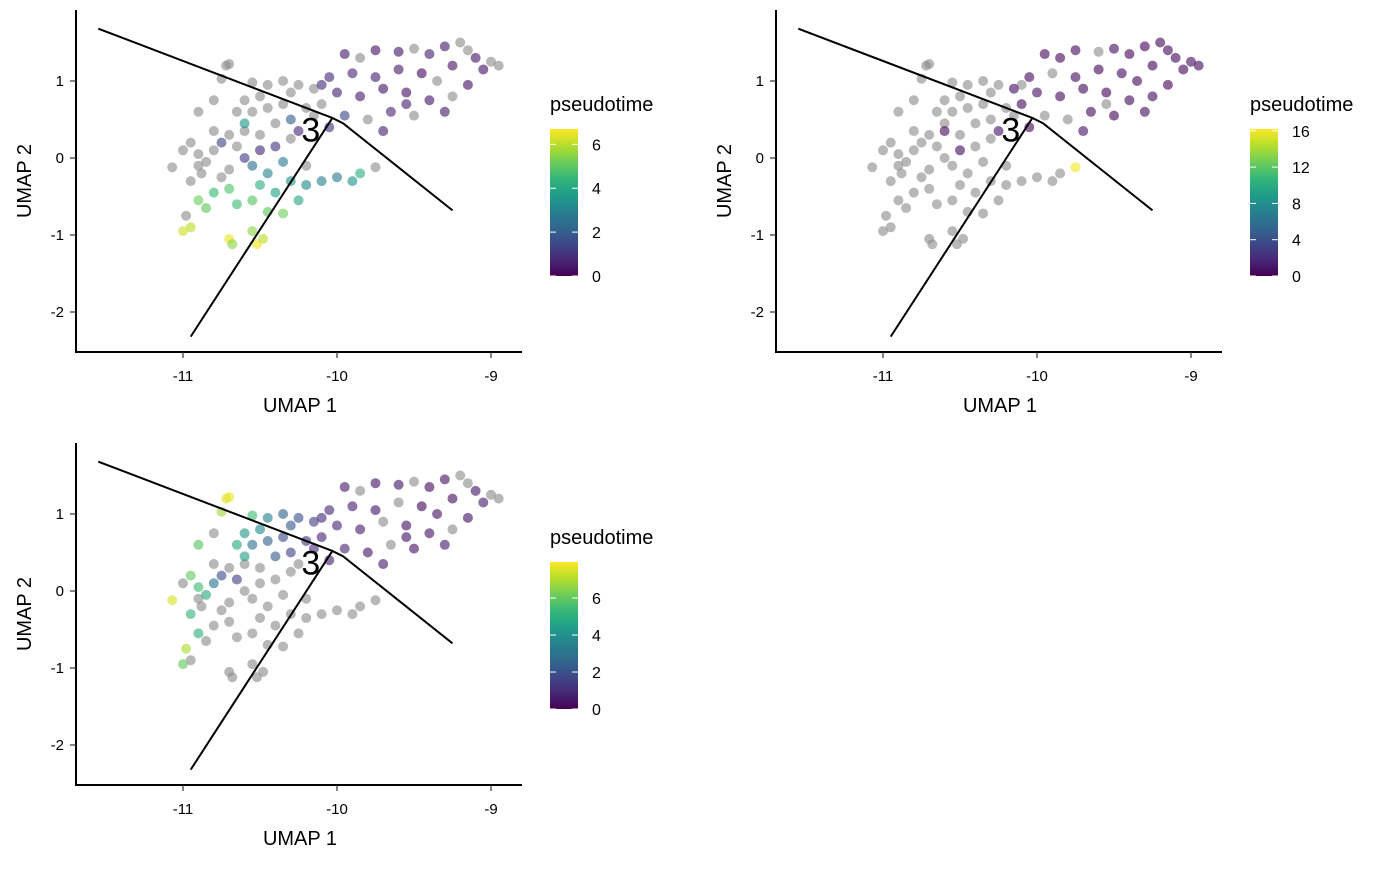  What do you see at coordinates (57, 745) in the screenshot?
I see `y-tick-label: -2` at bounding box center [57, 745].